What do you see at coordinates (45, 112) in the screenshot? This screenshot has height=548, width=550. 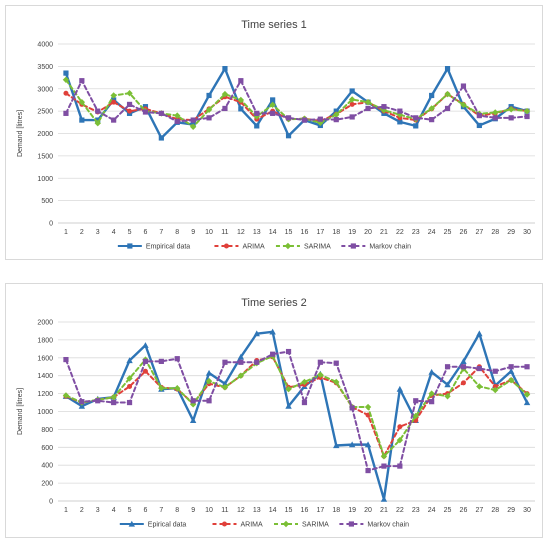 I see `y-tick-label: 2500` at bounding box center [45, 112].